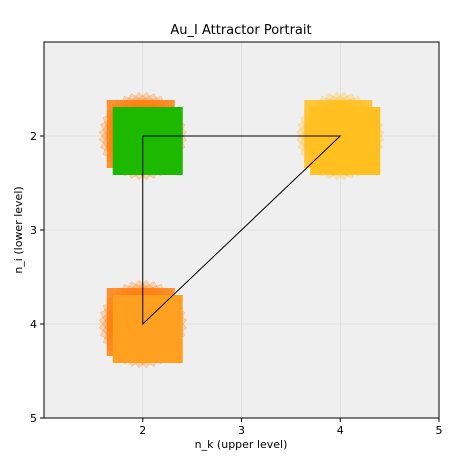 The width and height of the screenshot is (474, 470). I want to click on chart-title: Au_I Attractor Portrait, so click(240, 30).